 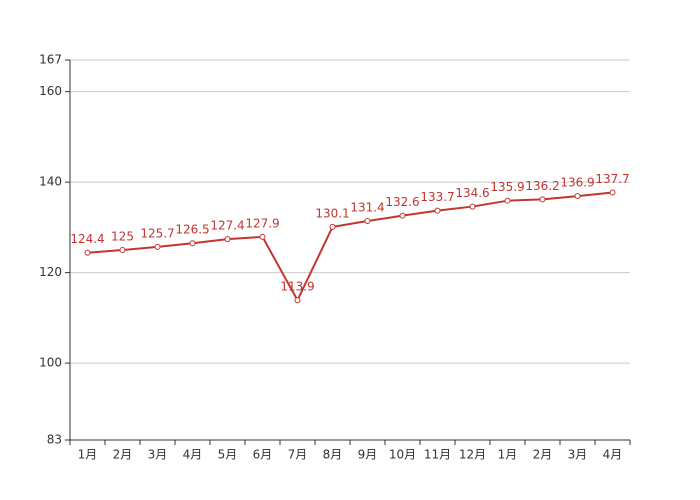 What do you see at coordinates (402, 202) in the screenshot?
I see `data-label: 132.6` at bounding box center [402, 202].